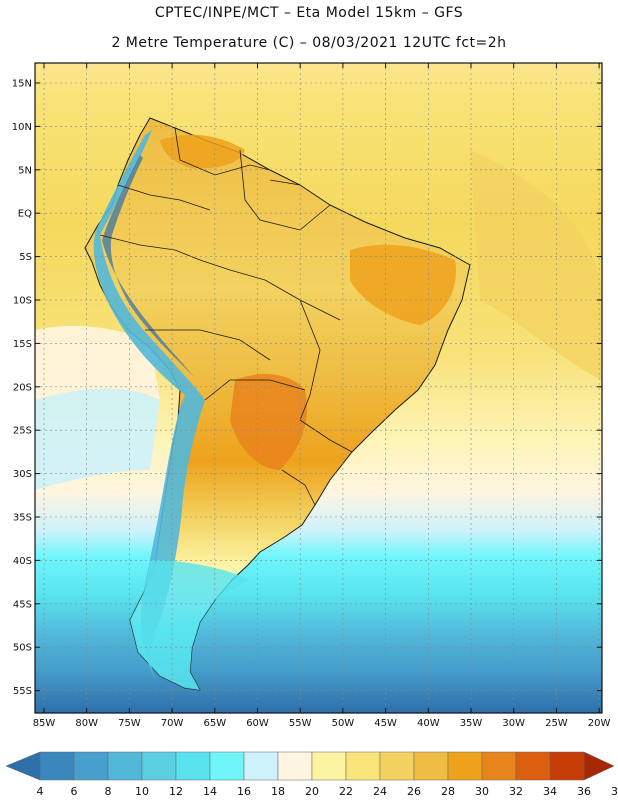 The width and height of the screenshot is (618, 800). What do you see at coordinates (614, 791) in the screenshot?
I see `colorbar-label: 38` at bounding box center [614, 791].